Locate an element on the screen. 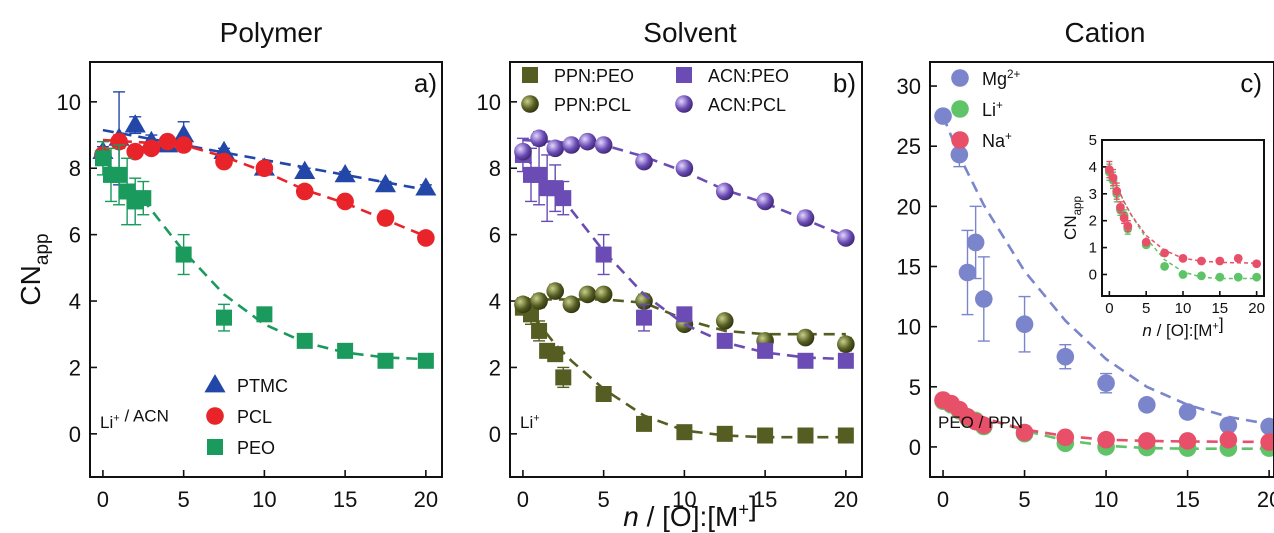 The image size is (1274, 533). legend-label: ACN:PCL is located at coordinates (747, 105).